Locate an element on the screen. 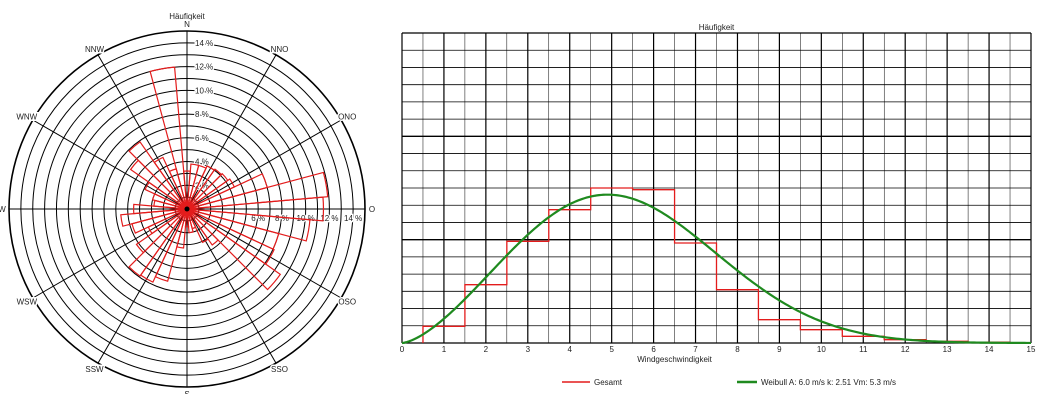  radial-tick-label-n: 14 % is located at coordinates (204, 43).